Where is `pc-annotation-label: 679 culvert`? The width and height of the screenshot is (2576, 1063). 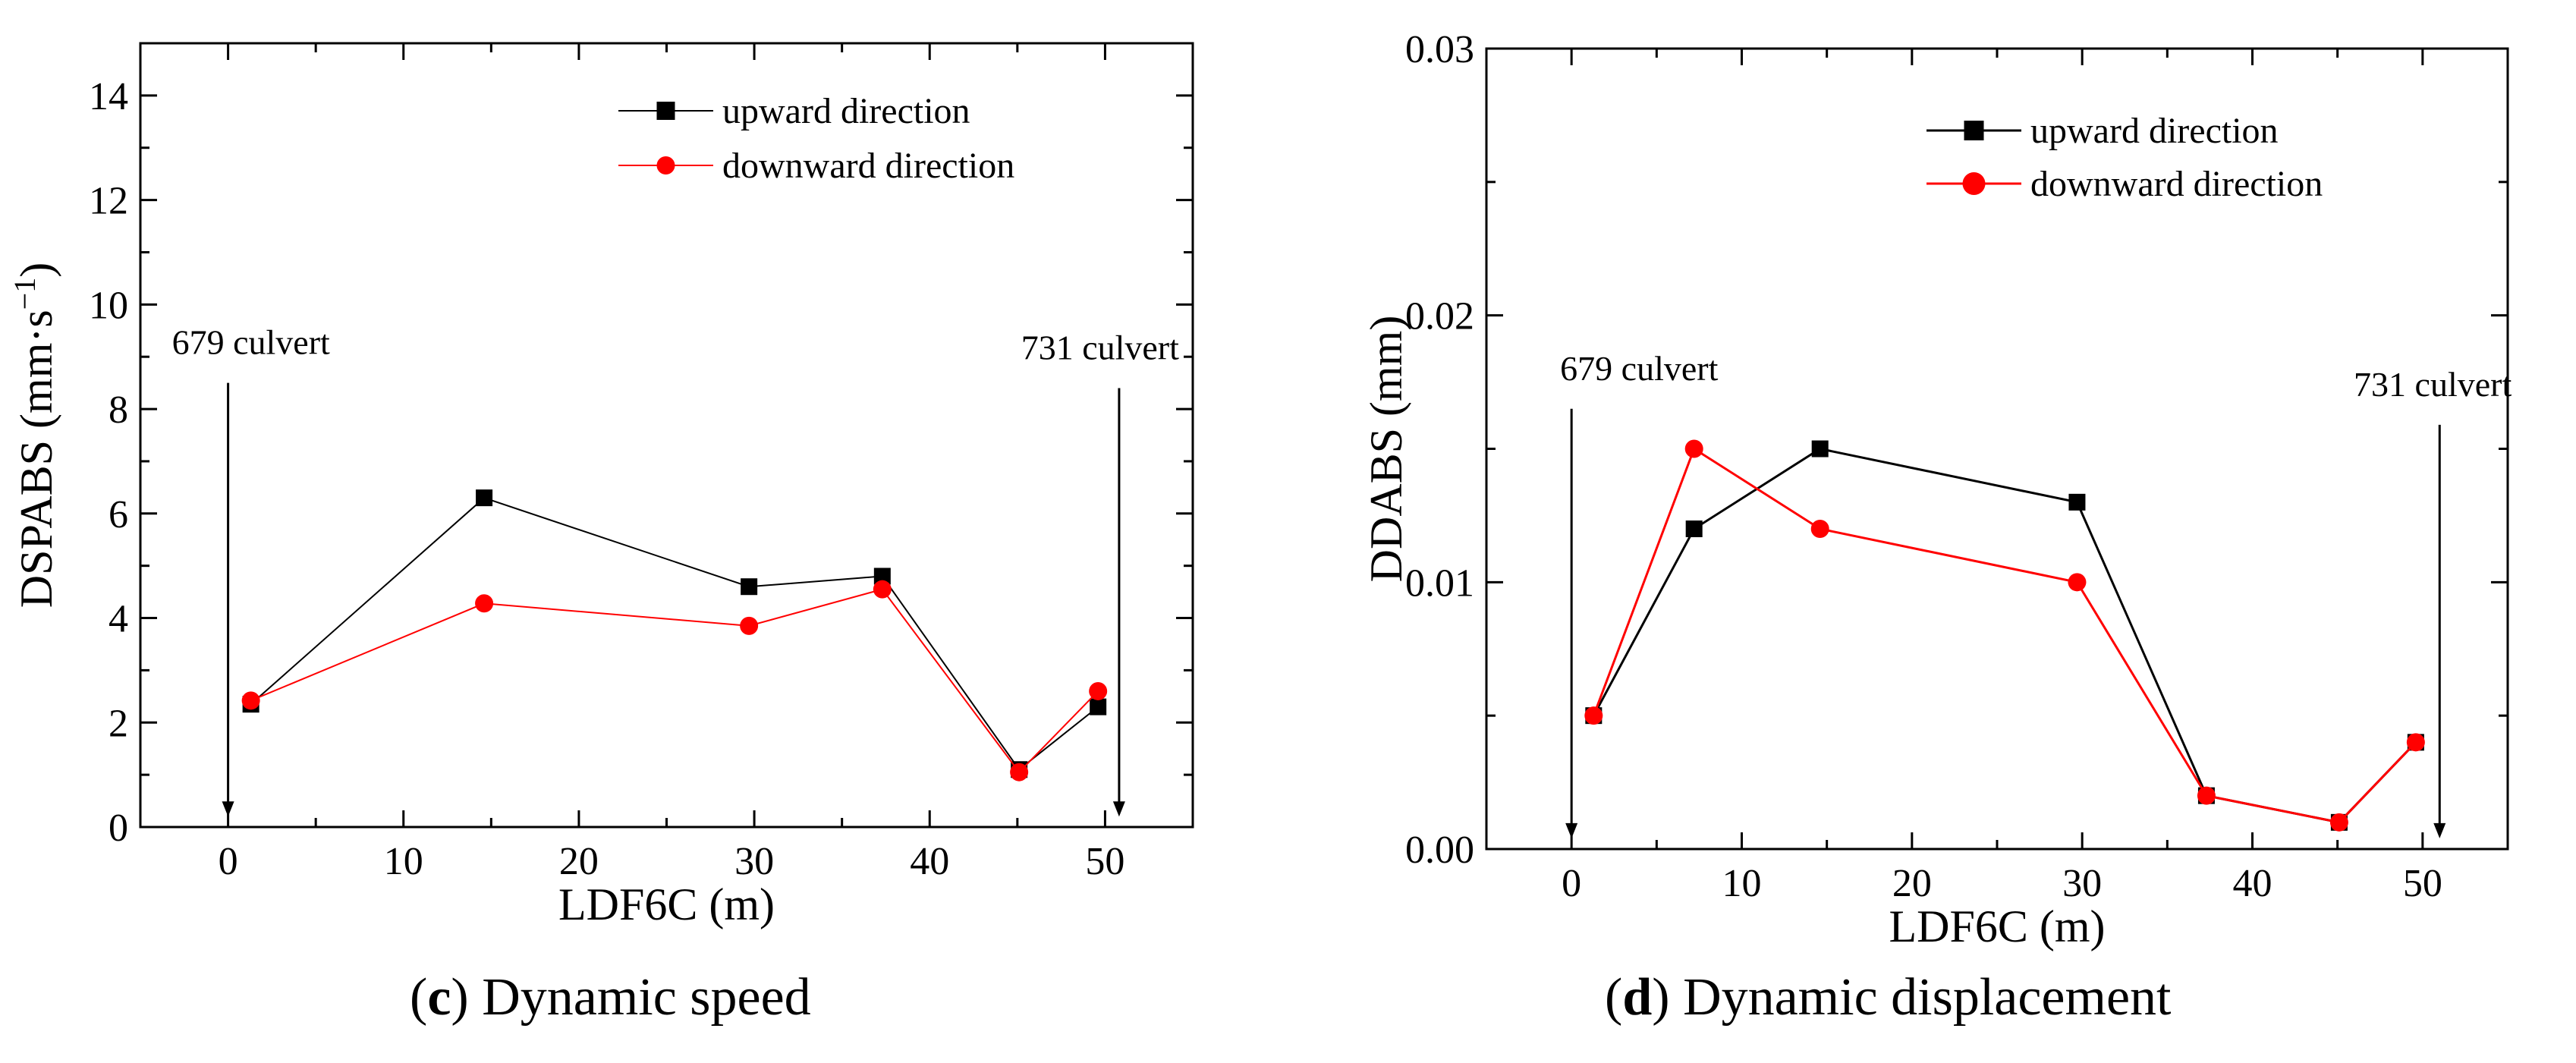
pc-annotation-label: 679 culvert is located at coordinates (251, 342).